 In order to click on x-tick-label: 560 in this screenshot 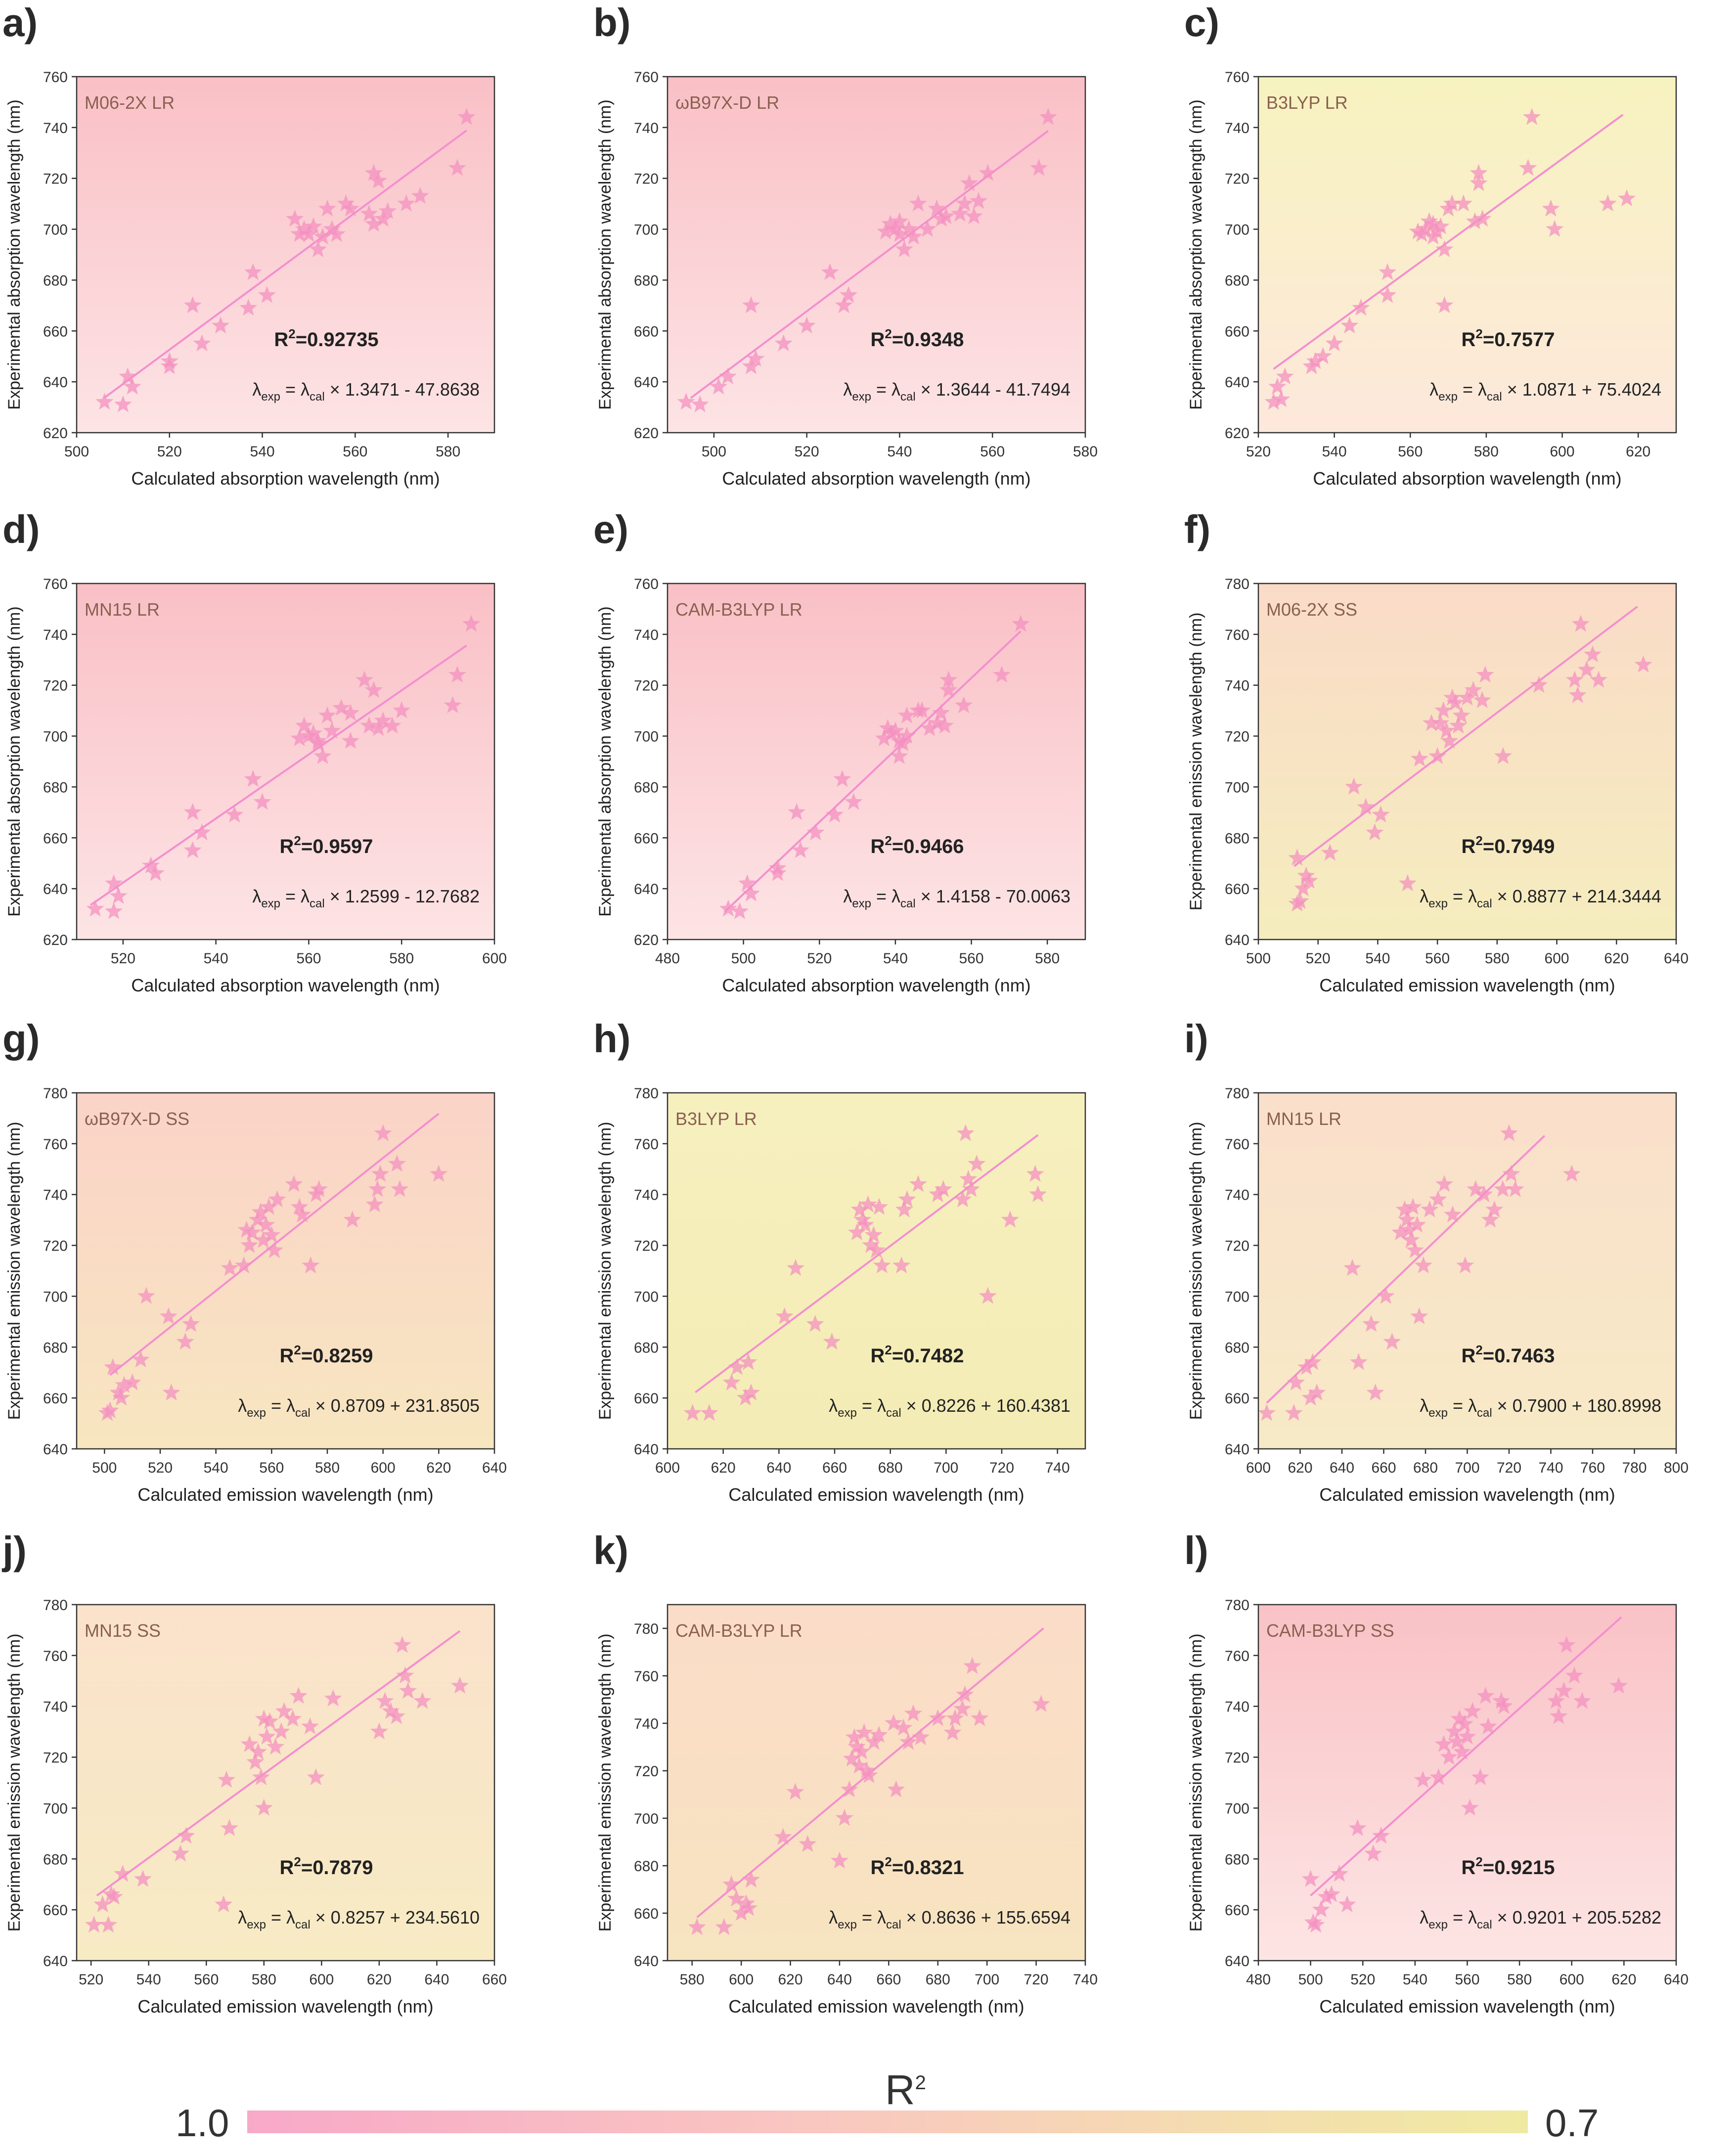, I will do `click(1437, 958)`.